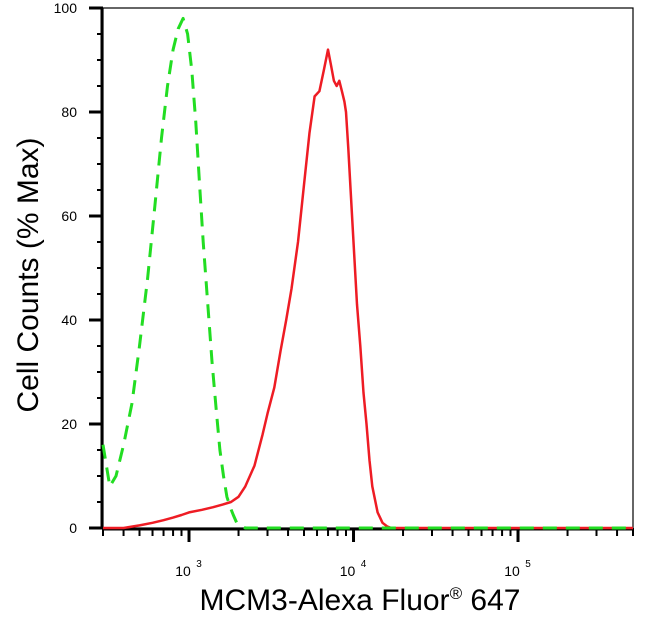 Image resolution: width=650 pixels, height=625 pixels. I want to click on y-axis-label-wrap: Cell Counts (% Max), so click(28, 274).